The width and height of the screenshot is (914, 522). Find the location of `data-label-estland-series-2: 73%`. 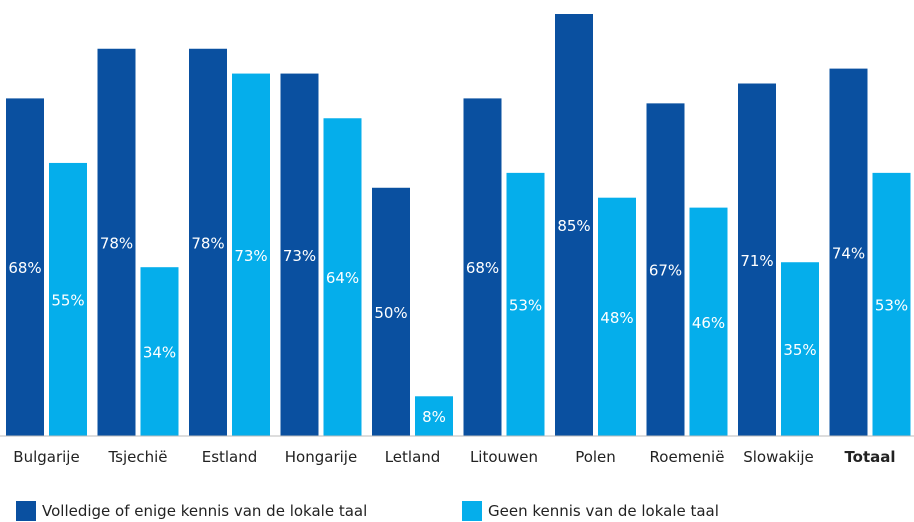

data-label-estland-series-2: 73% is located at coordinates (250, 256).